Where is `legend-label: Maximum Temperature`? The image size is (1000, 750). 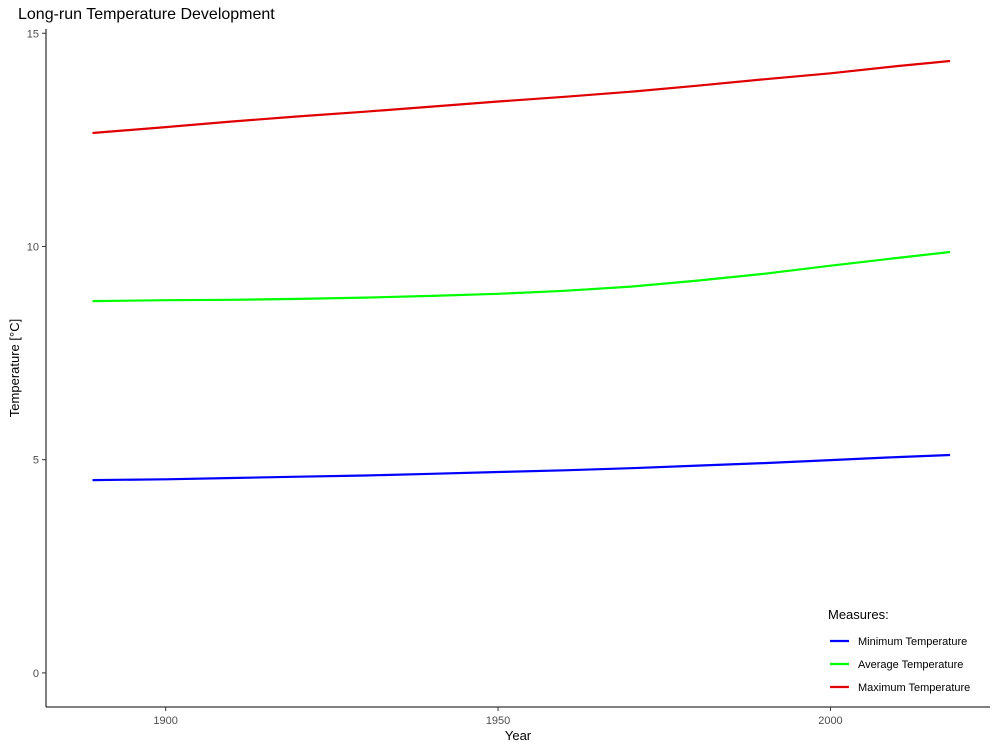 legend-label: Maximum Temperature is located at coordinates (914, 688).